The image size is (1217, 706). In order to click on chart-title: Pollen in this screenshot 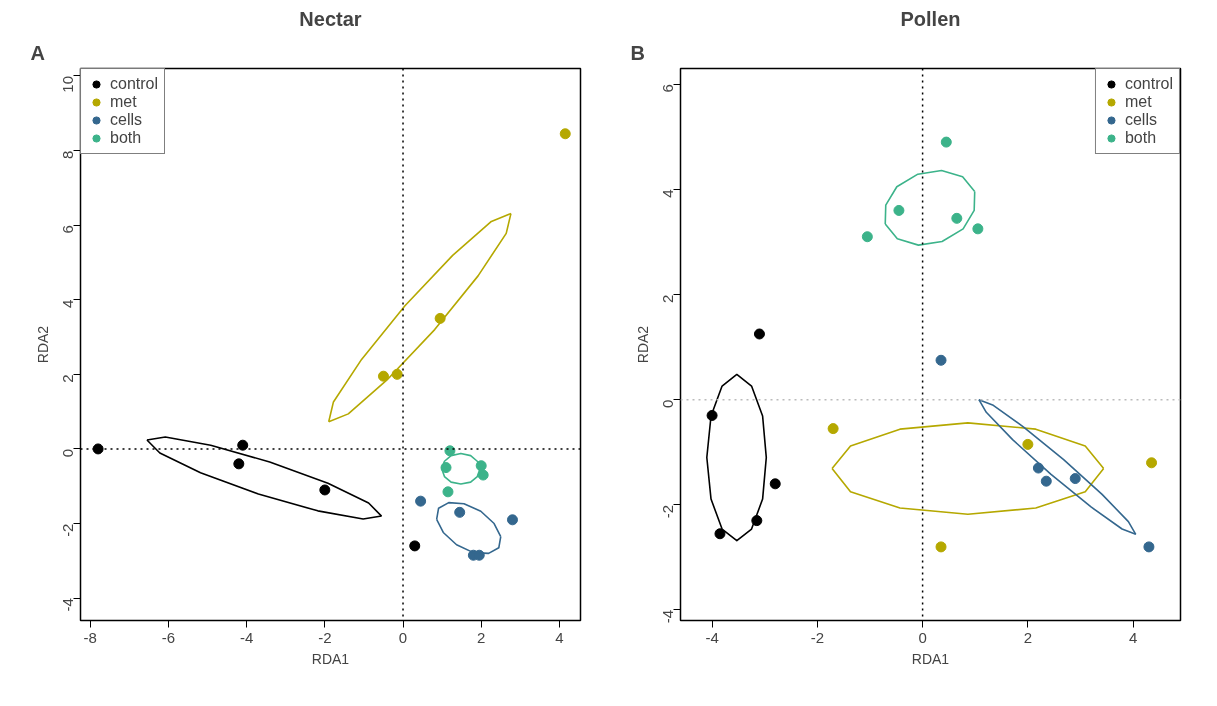, I will do `click(930, 18)`.